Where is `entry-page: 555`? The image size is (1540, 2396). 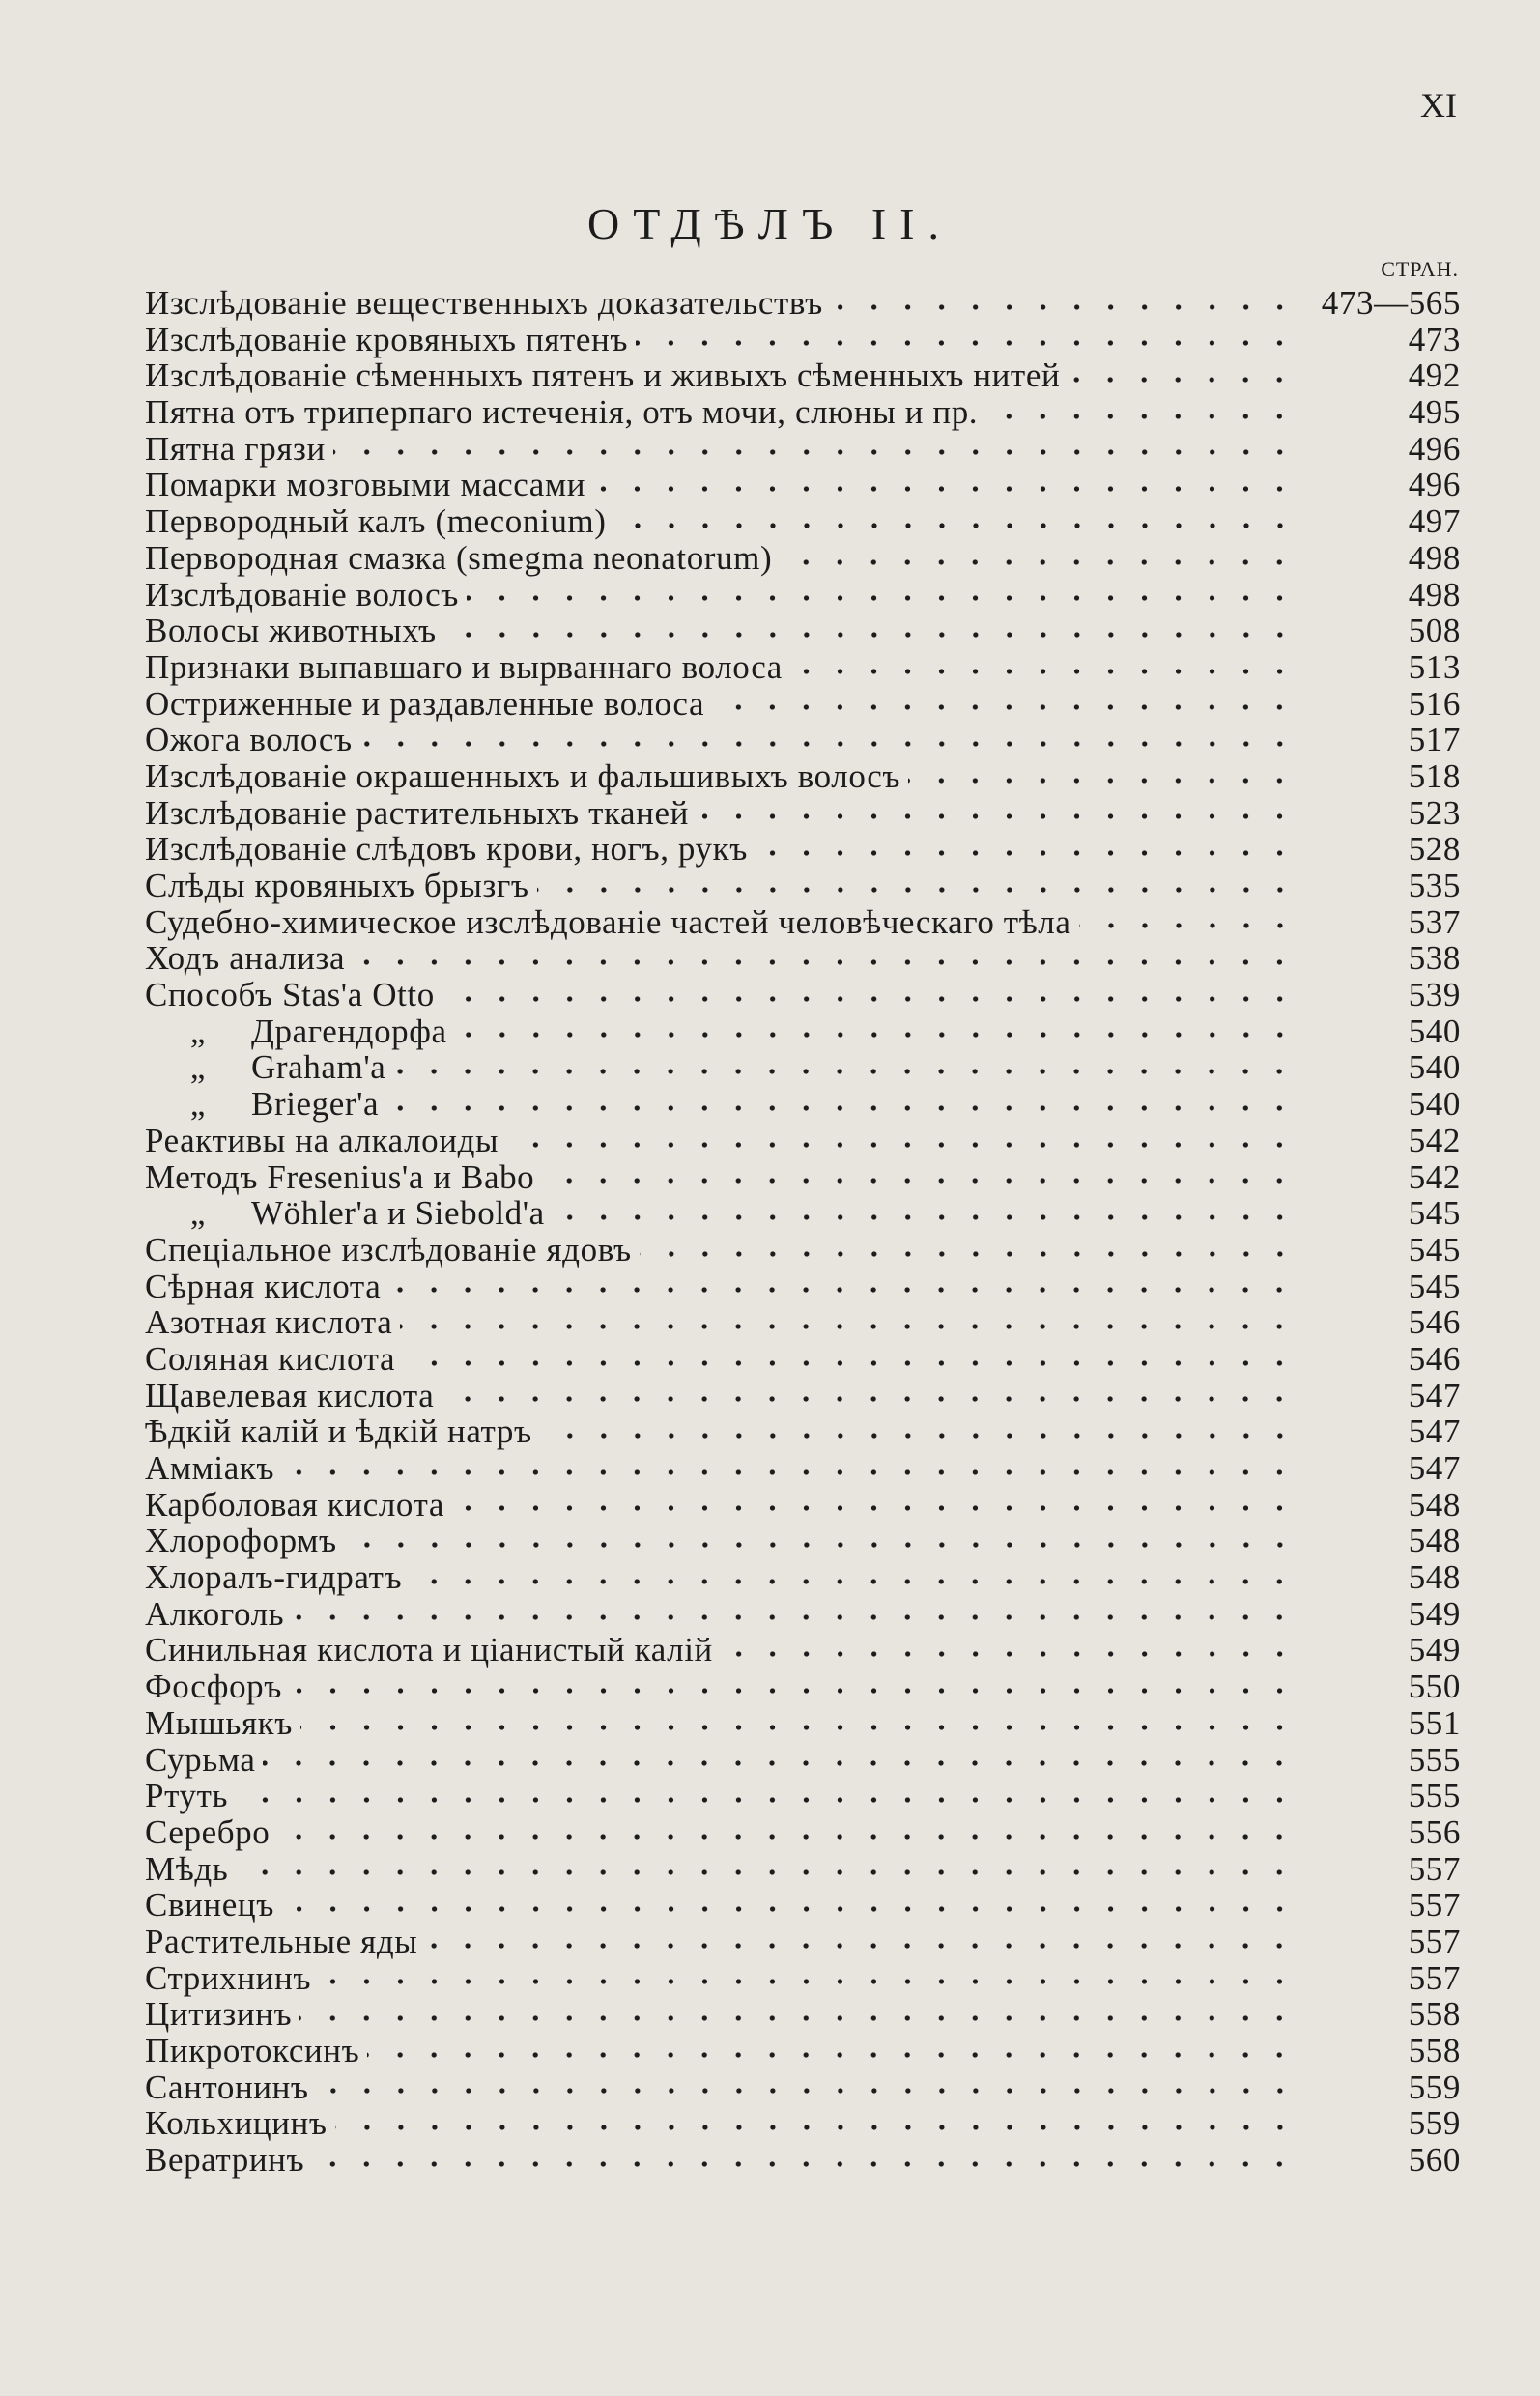 entry-page: 555 is located at coordinates (1434, 1760).